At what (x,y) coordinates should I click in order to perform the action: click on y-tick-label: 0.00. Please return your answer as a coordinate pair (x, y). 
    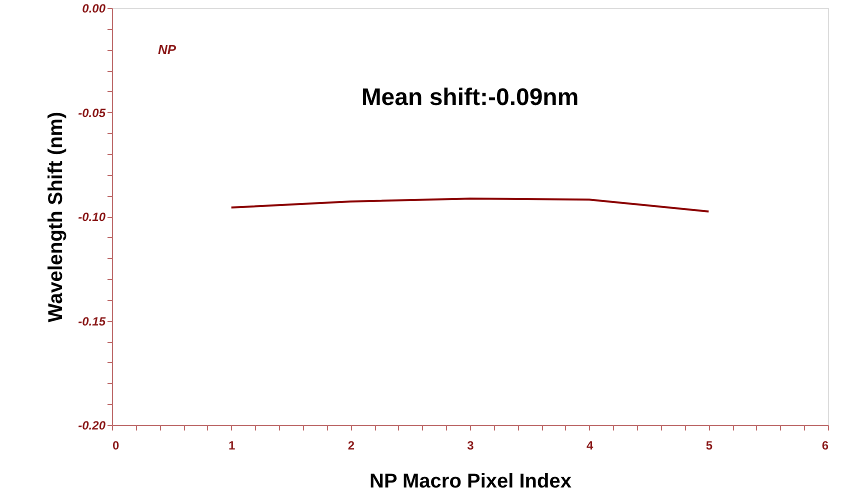
    Looking at the image, I should click on (94, 9).